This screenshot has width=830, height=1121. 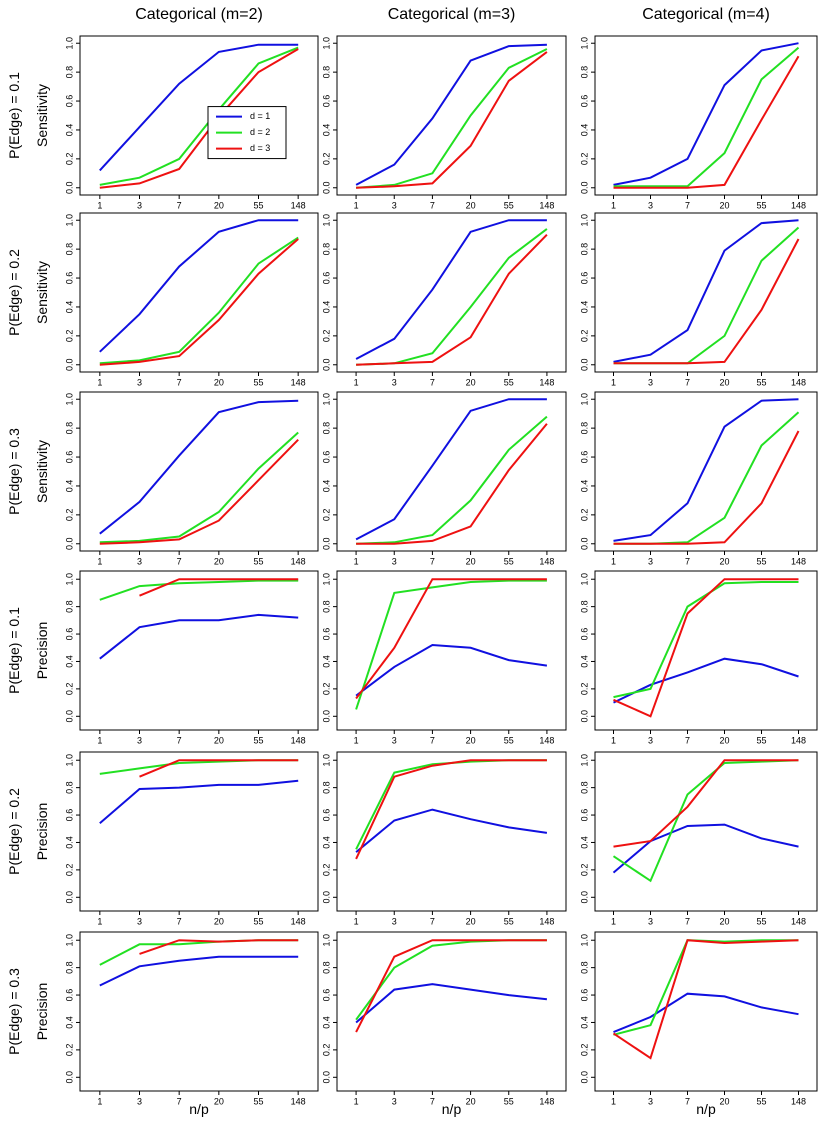 What do you see at coordinates (14, 471) in the screenshot?
I see `row-label: P(Edge) = 0.3` at bounding box center [14, 471].